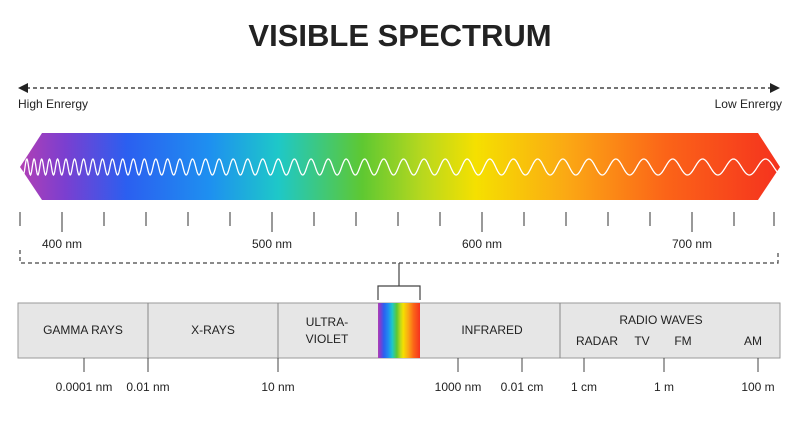 Image resolution: width=800 pixels, height=423 pixels. Describe the element at coordinates (682, 341) in the screenshot. I see `radio-item: FM` at that location.